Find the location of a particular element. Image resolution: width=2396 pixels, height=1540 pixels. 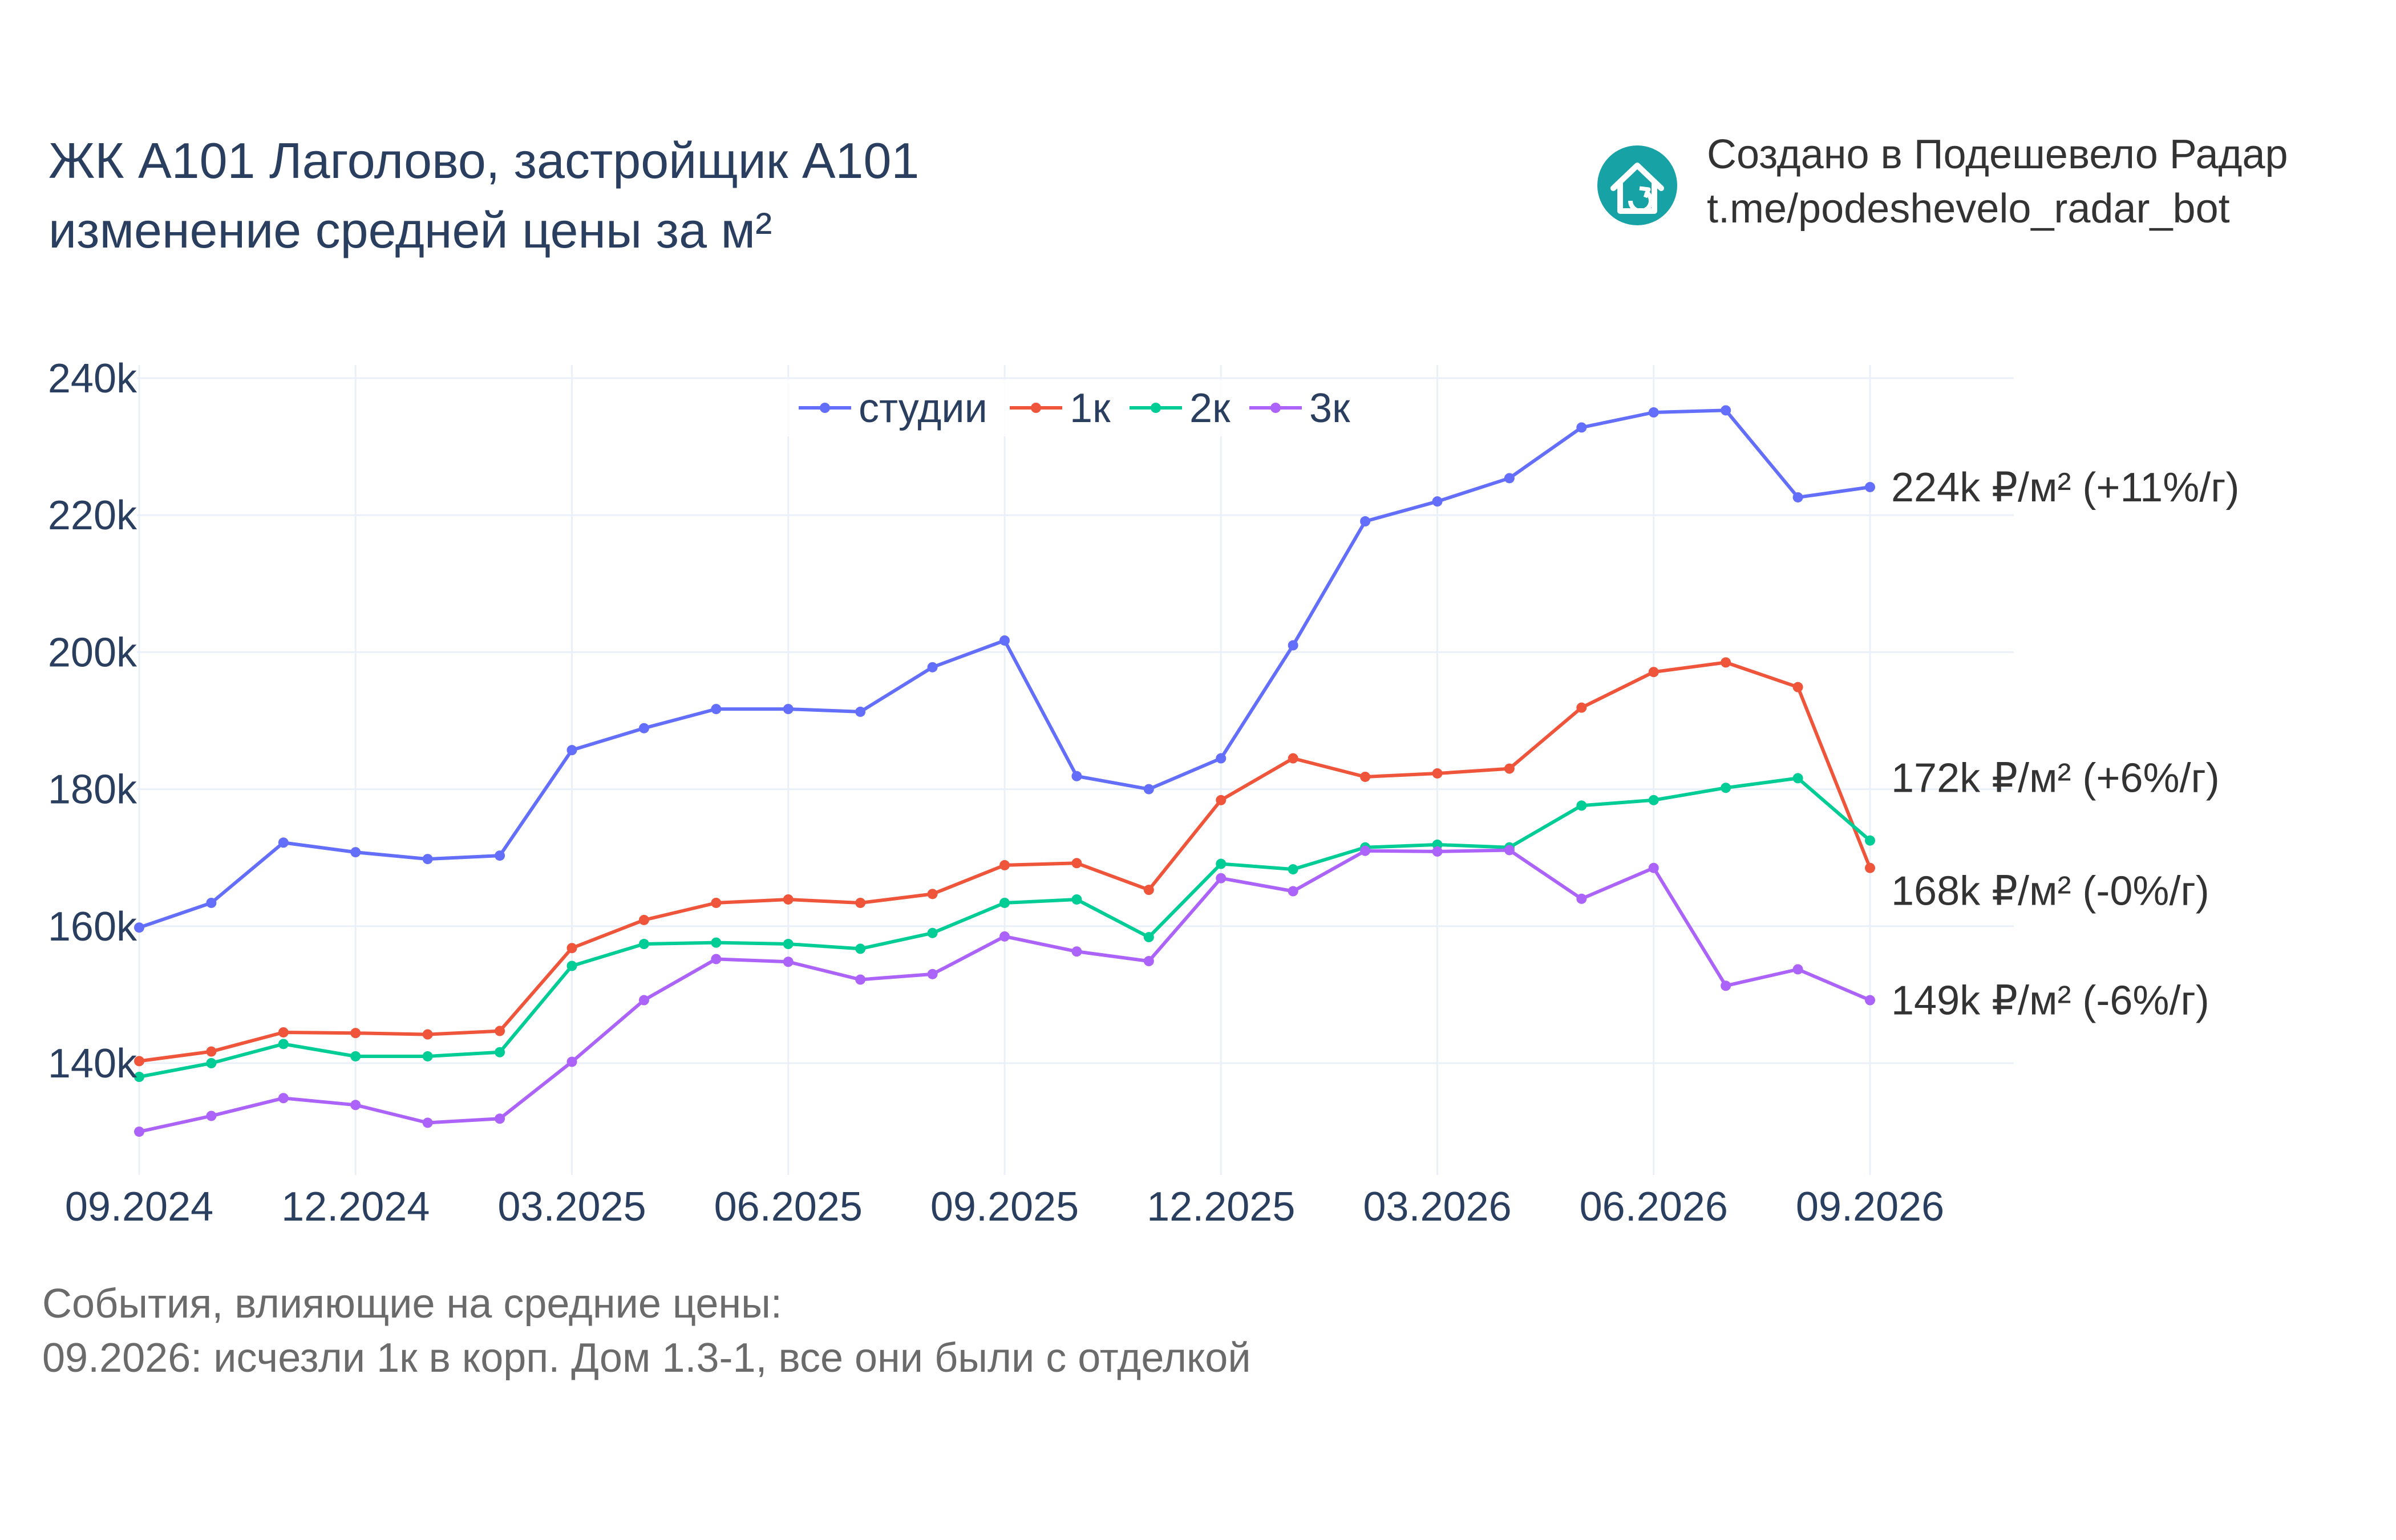

legend-item: 1к is located at coordinates (1060, 409).